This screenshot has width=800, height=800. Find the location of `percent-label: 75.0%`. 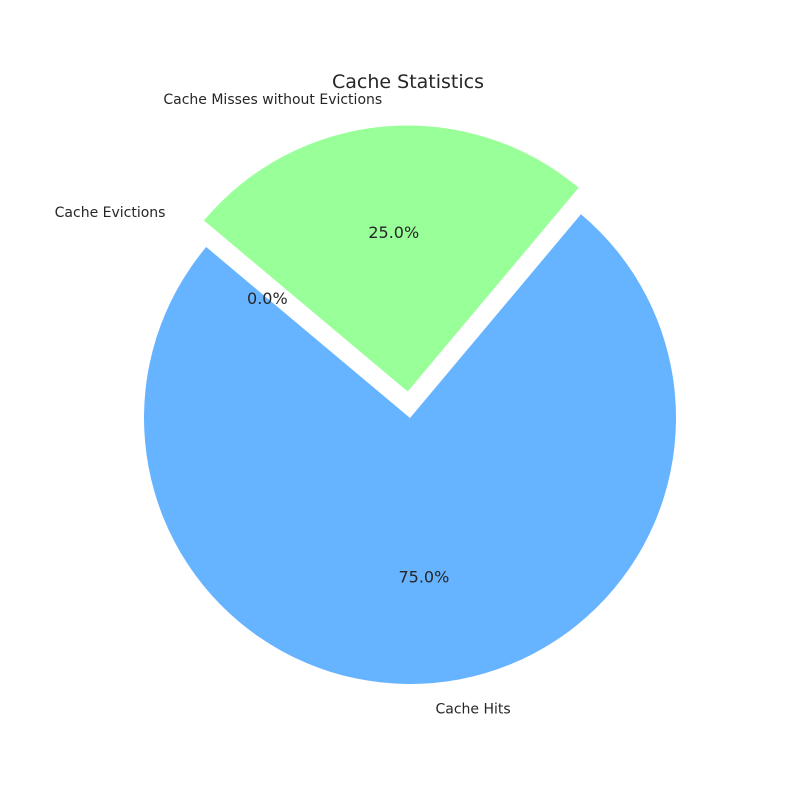

percent-label: 75.0% is located at coordinates (423, 576).